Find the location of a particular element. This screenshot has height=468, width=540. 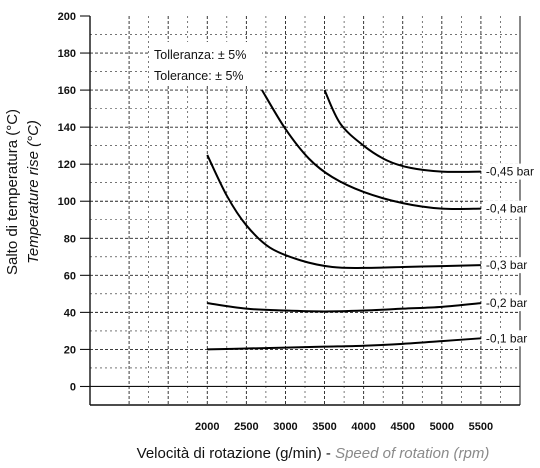

x-tick-labels: 2000 2500 3000 3500 4000 4500 5000 5500 is located at coordinates (344, 427).